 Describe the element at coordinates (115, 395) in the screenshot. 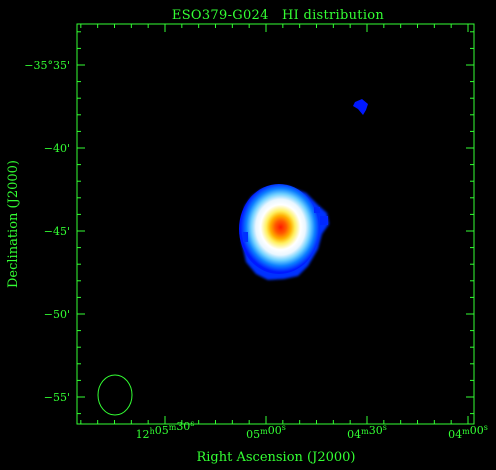

I see `beam-ellipse` at that location.